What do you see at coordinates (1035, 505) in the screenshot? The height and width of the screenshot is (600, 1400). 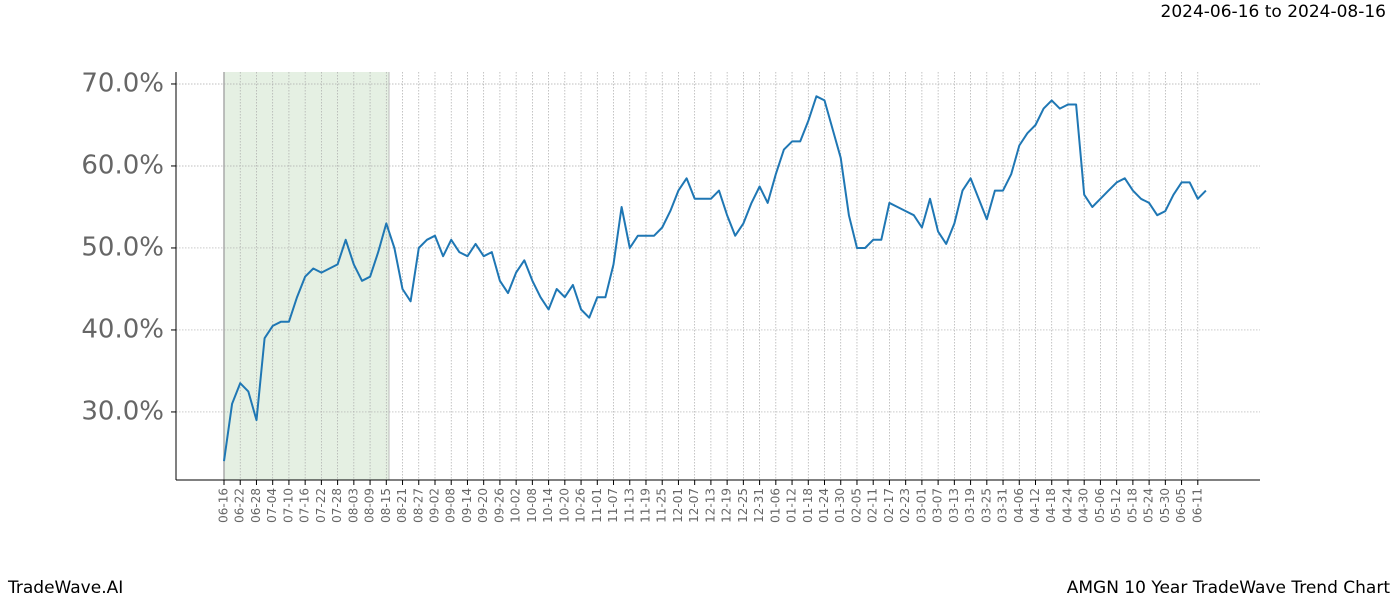 I see `x-tick-label: 04-12` at bounding box center [1035, 505].